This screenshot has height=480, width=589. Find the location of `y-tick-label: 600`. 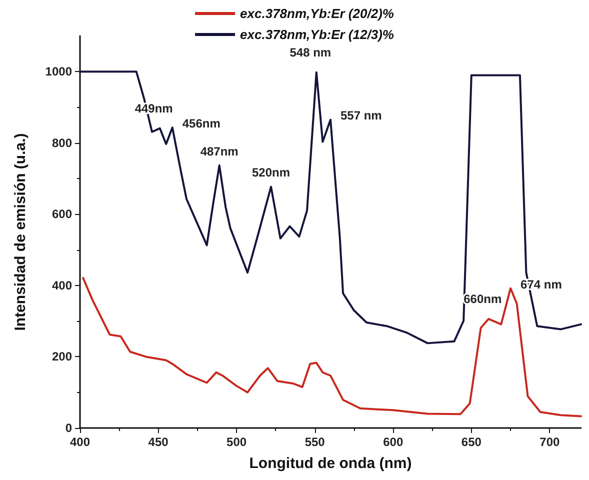

y-tick-label: 600 is located at coordinates (62, 214).